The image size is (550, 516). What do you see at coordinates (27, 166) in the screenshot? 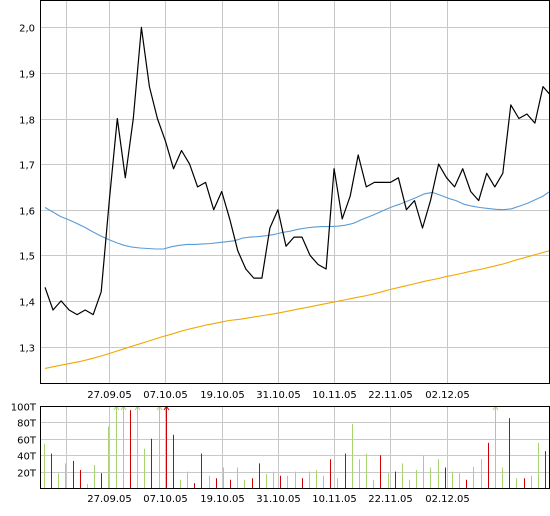
I see `price-y-tick-label: 1,7` at bounding box center [27, 166].